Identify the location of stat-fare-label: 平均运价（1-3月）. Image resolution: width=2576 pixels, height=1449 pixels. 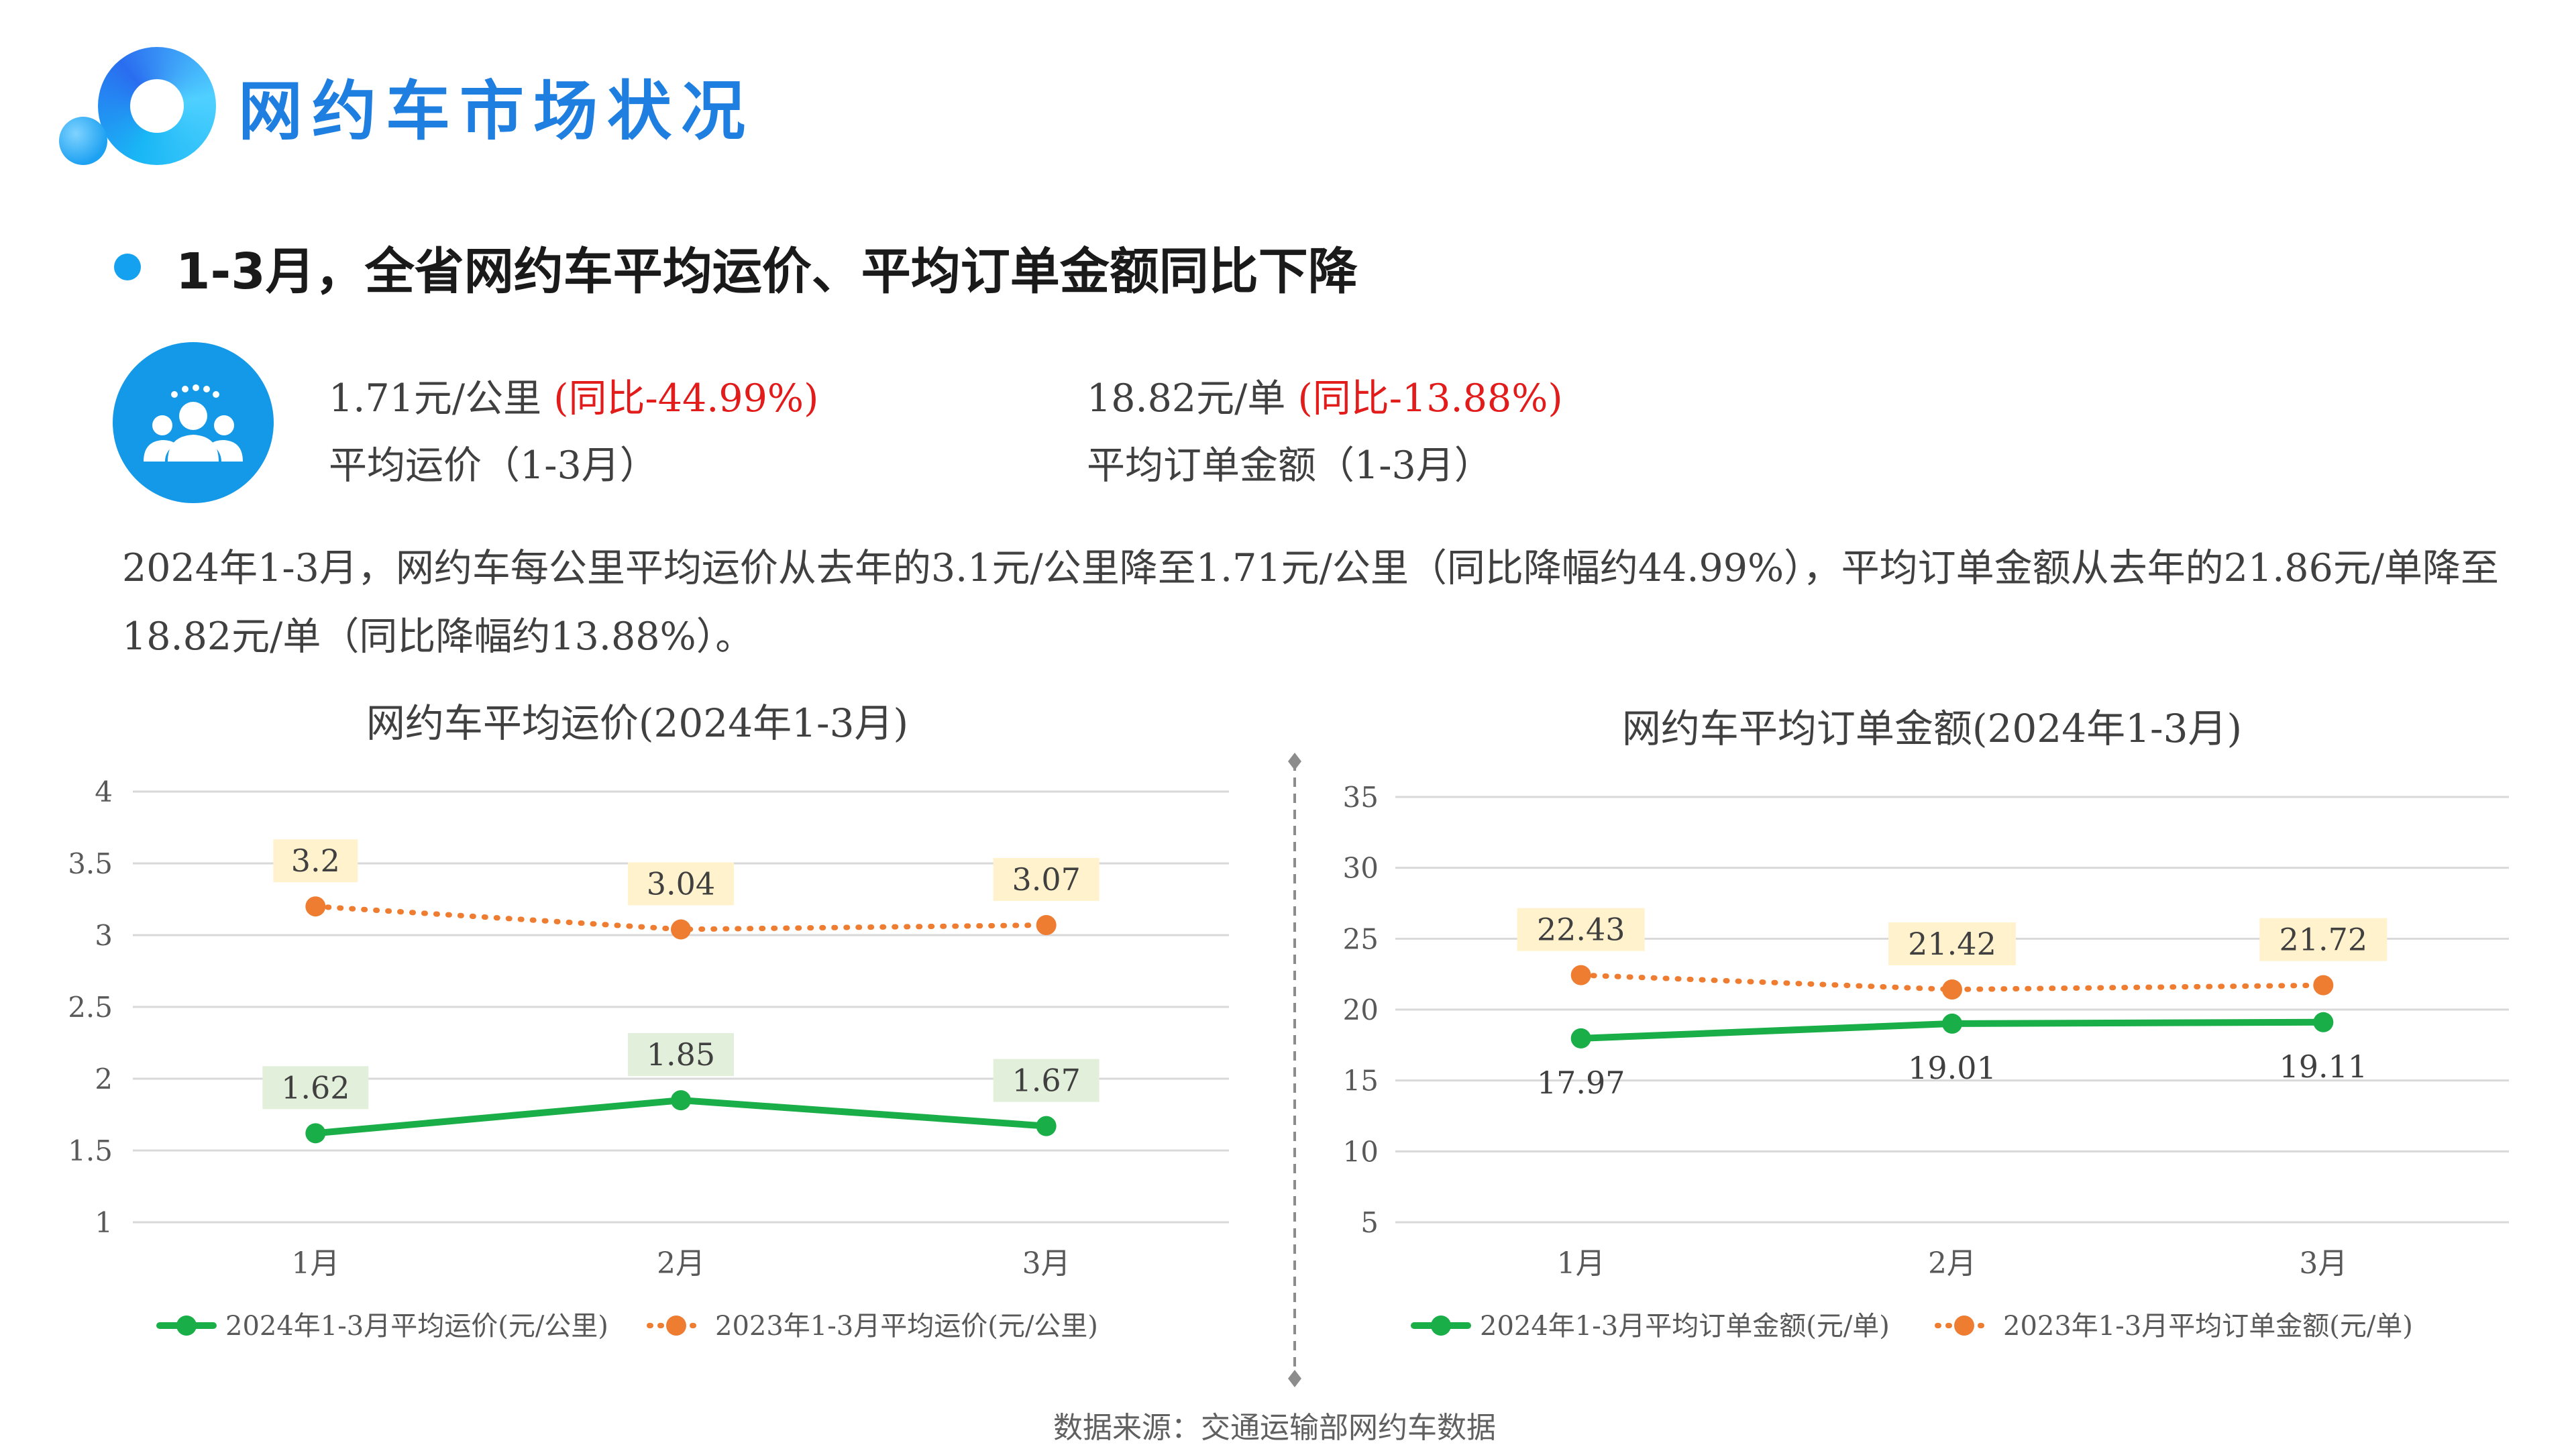
(493, 465).